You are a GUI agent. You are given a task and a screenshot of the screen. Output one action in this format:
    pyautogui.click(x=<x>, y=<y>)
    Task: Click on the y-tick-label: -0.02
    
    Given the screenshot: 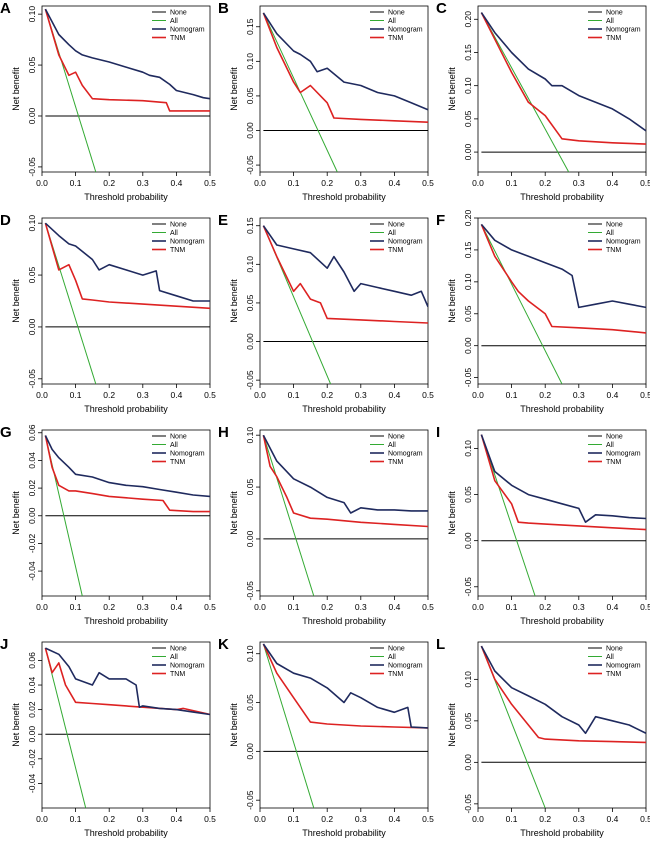 What is the action you would take?
    pyautogui.click(x=32, y=759)
    